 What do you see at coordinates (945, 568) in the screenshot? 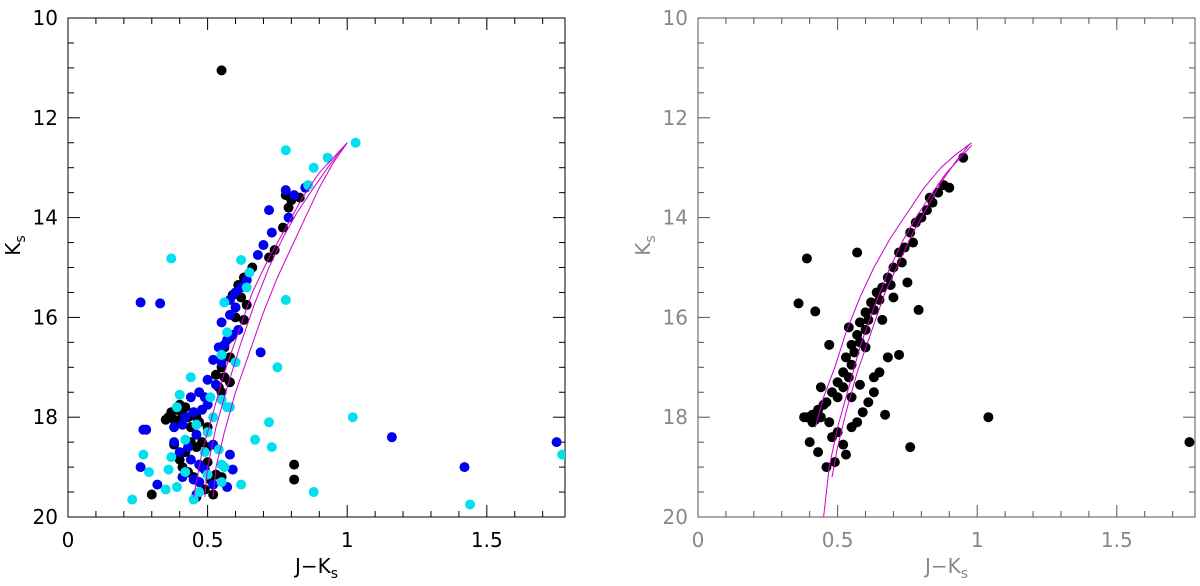
I see `x-axis-label: J−Ks` at bounding box center [945, 568].